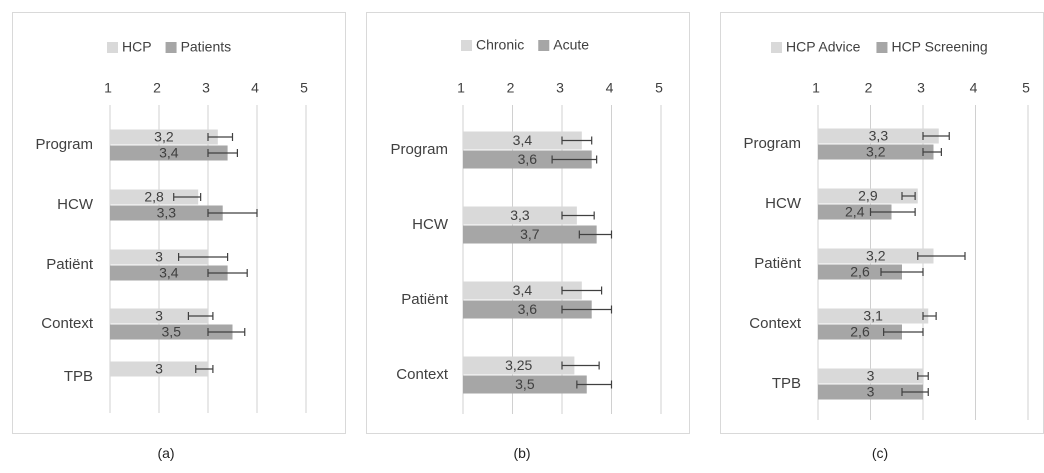 The height and width of the screenshot is (473, 1044). What do you see at coordinates (500, 45) in the screenshot?
I see `legend-label: Chronic` at bounding box center [500, 45].